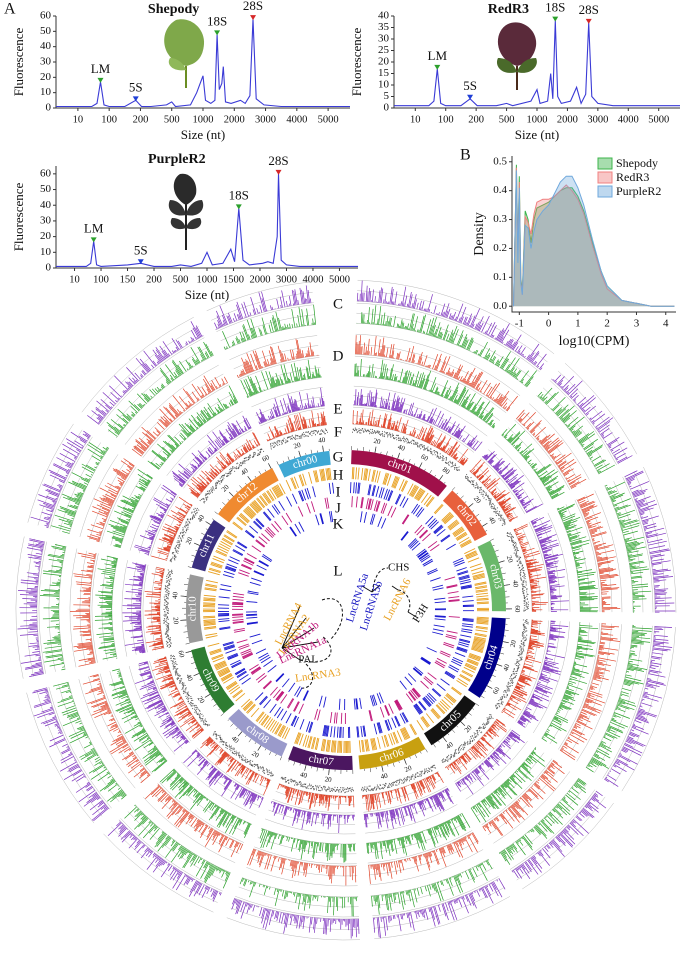  Describe the element at coordinates (605, 163) in the screenshot. I see `legend-swatch` at that location.